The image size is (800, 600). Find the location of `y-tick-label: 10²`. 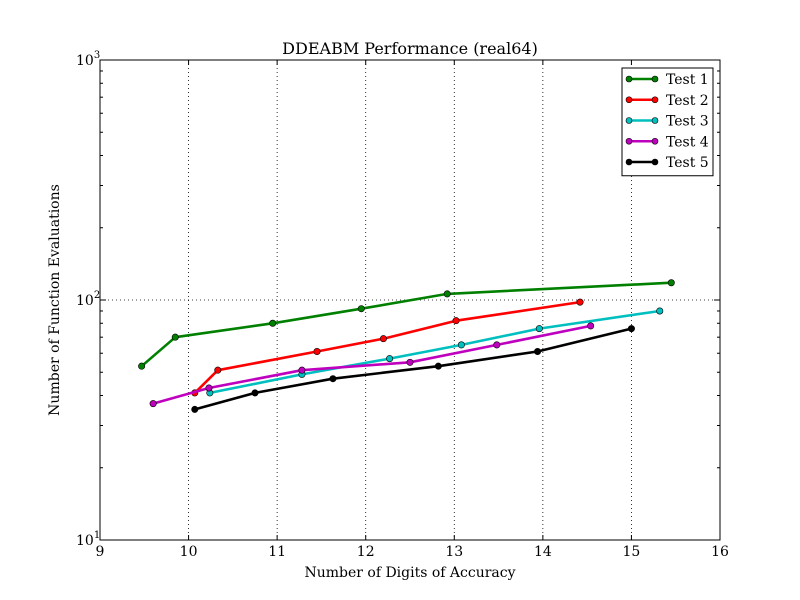

y-tick-label: 10² is located at coordinates (88, 299).